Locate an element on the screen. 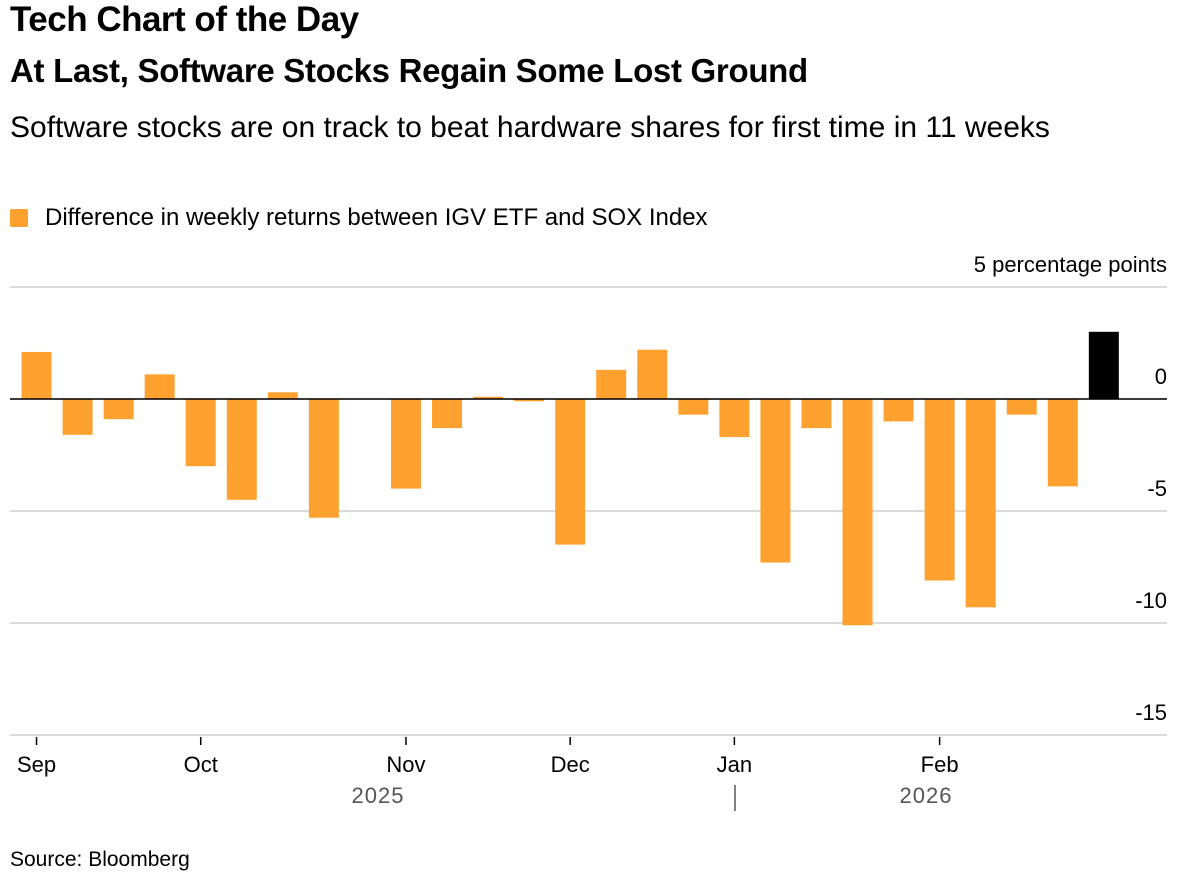 This screenshot has width=1185, height=882. x-tick-label: Feb is located at coordinates (940, 764).